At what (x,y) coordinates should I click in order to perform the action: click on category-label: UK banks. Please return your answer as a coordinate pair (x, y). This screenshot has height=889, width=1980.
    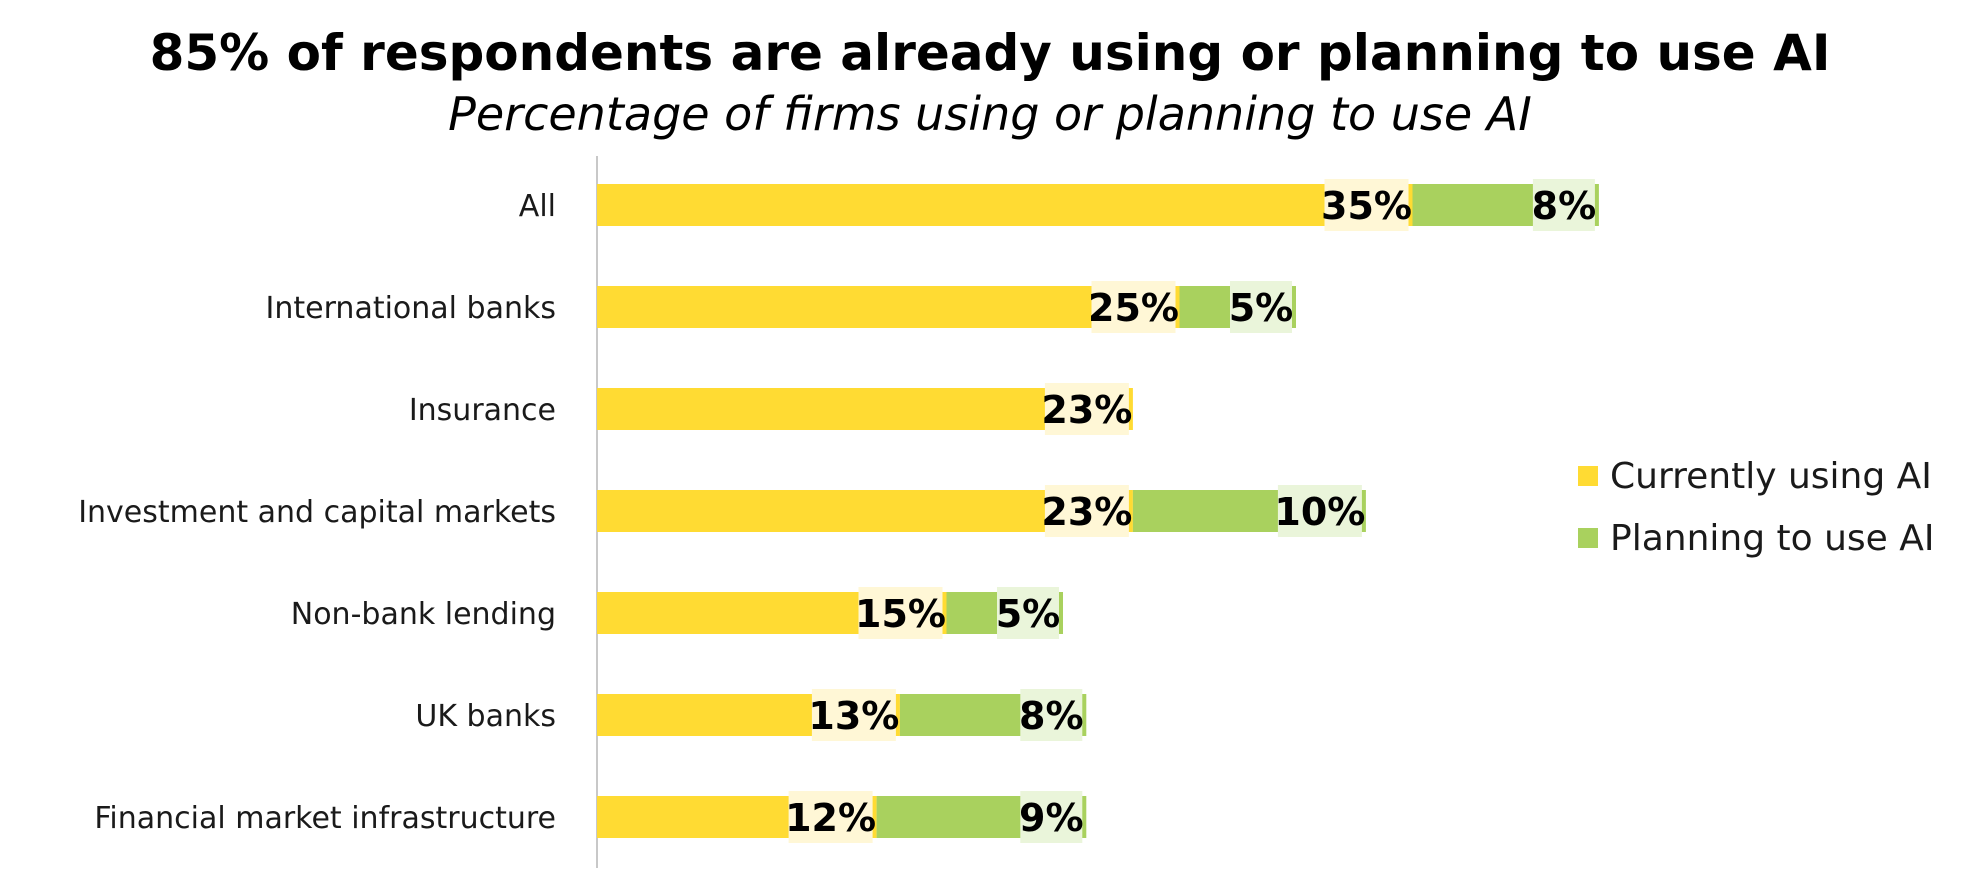
    Looking at the image, I should click on (485, 716).